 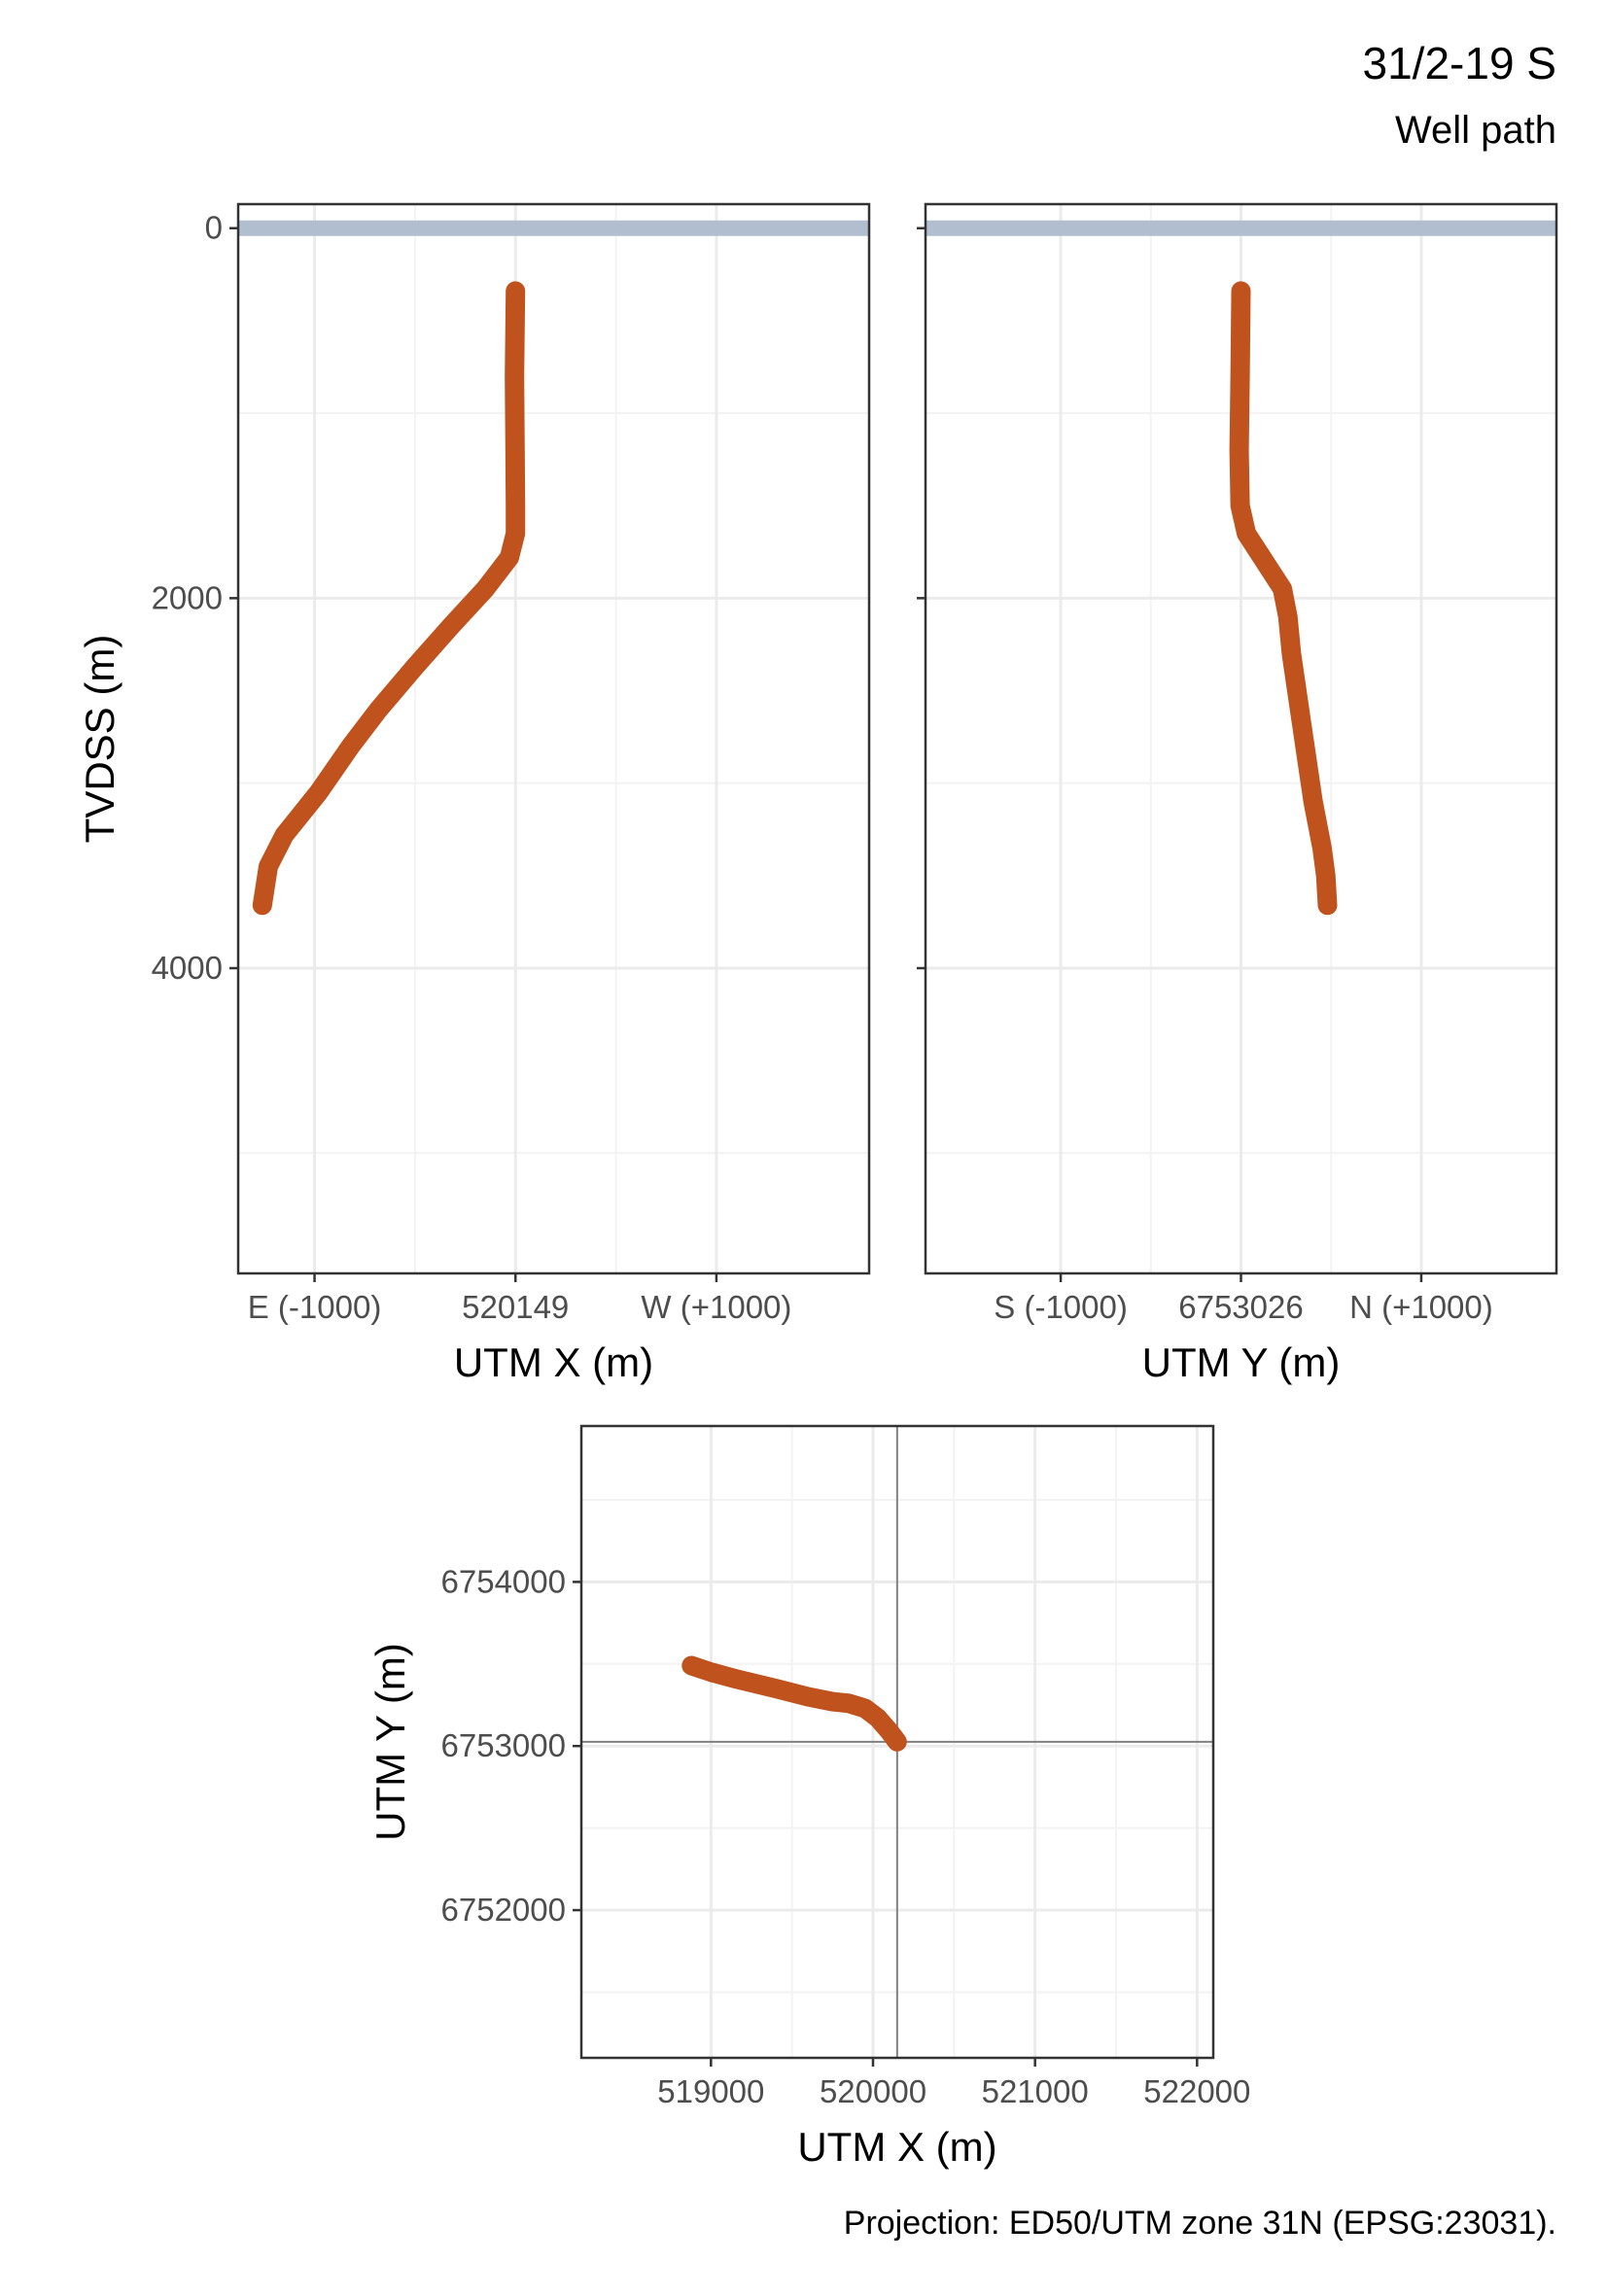 I want to click on map-x-tick-label: 521000, so click(x=1035, y=2091).